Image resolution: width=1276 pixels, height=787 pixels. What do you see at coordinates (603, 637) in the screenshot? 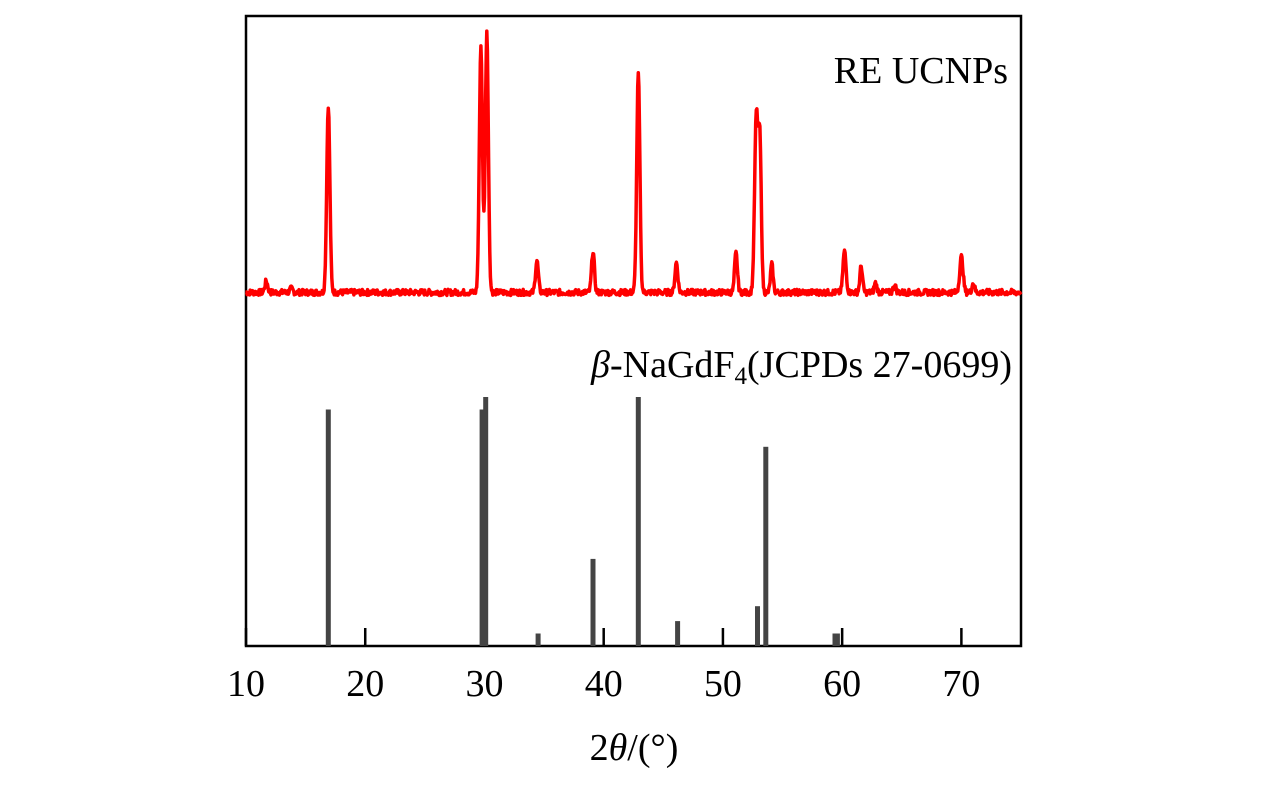
I see `x-axis-ticks` at bounding box center [603, 637].